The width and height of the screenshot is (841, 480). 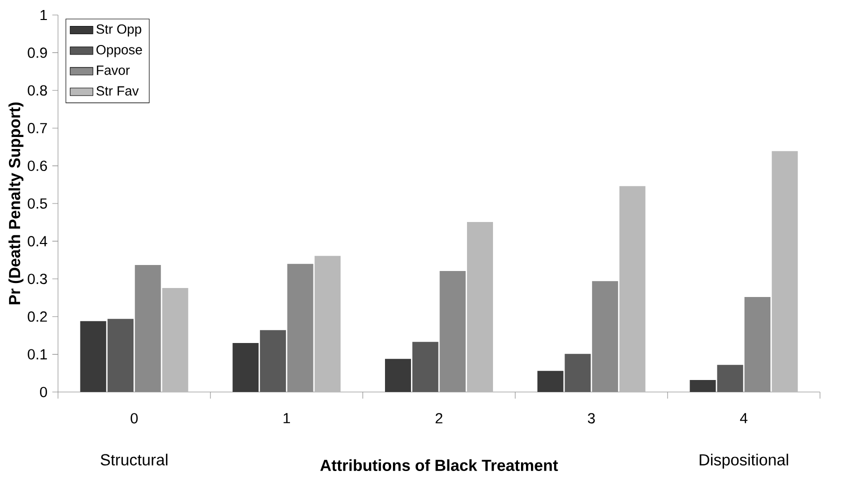 I want to click on y-tick-label: 0.5, so click(x=37, y=203).